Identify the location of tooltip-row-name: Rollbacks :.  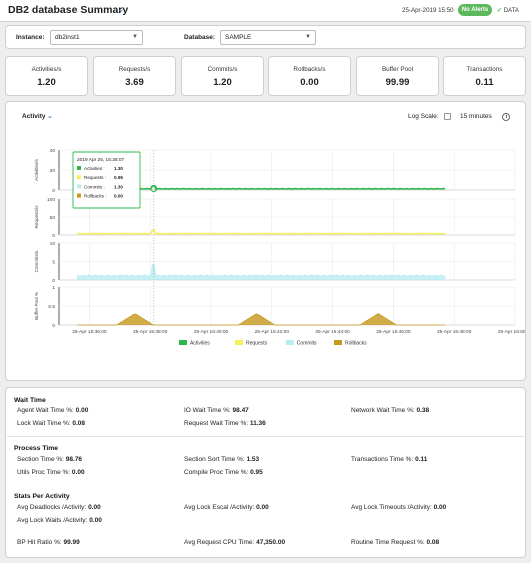
(95, 196).